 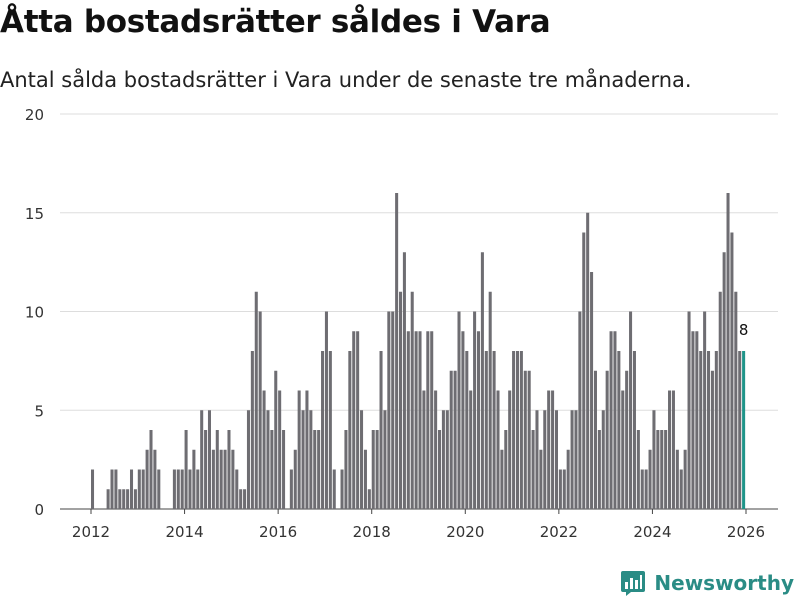 I want to click on x-tick-label: 2012, so click(x=91, y=532).